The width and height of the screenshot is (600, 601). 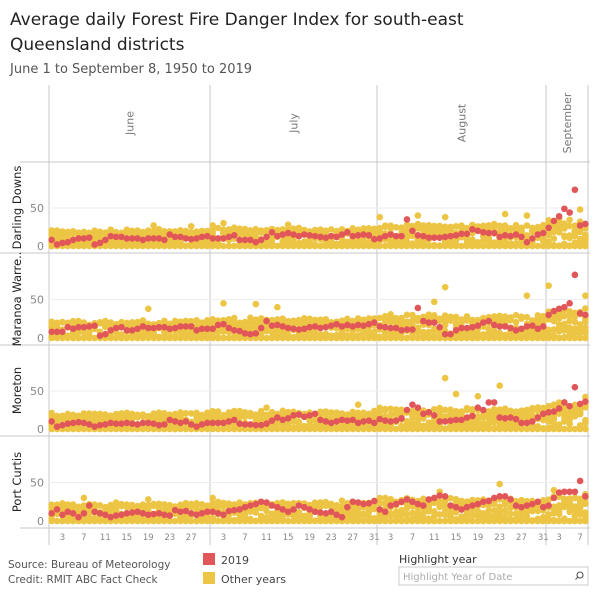 I want to click on search-icon, so click(x=579, y=575).